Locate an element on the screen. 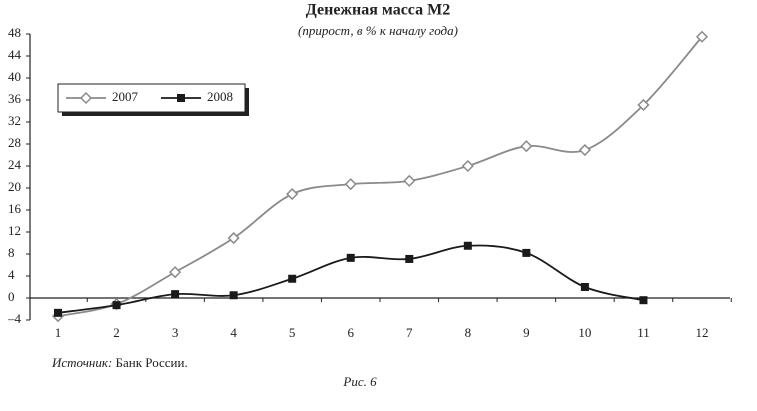 The width and height of the screenshot is (757, 411). x-tick-label: 3 is located at coordinates (175, 332).